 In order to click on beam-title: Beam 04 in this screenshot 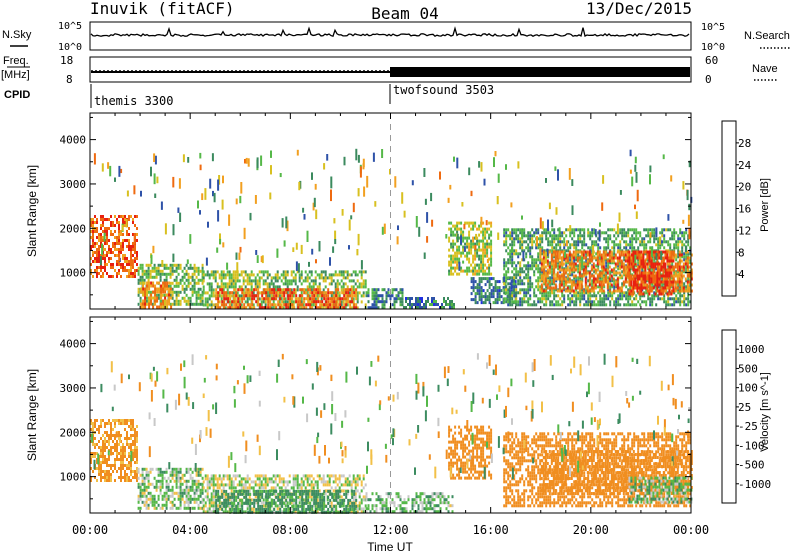, I will do `click(404, 13)`.